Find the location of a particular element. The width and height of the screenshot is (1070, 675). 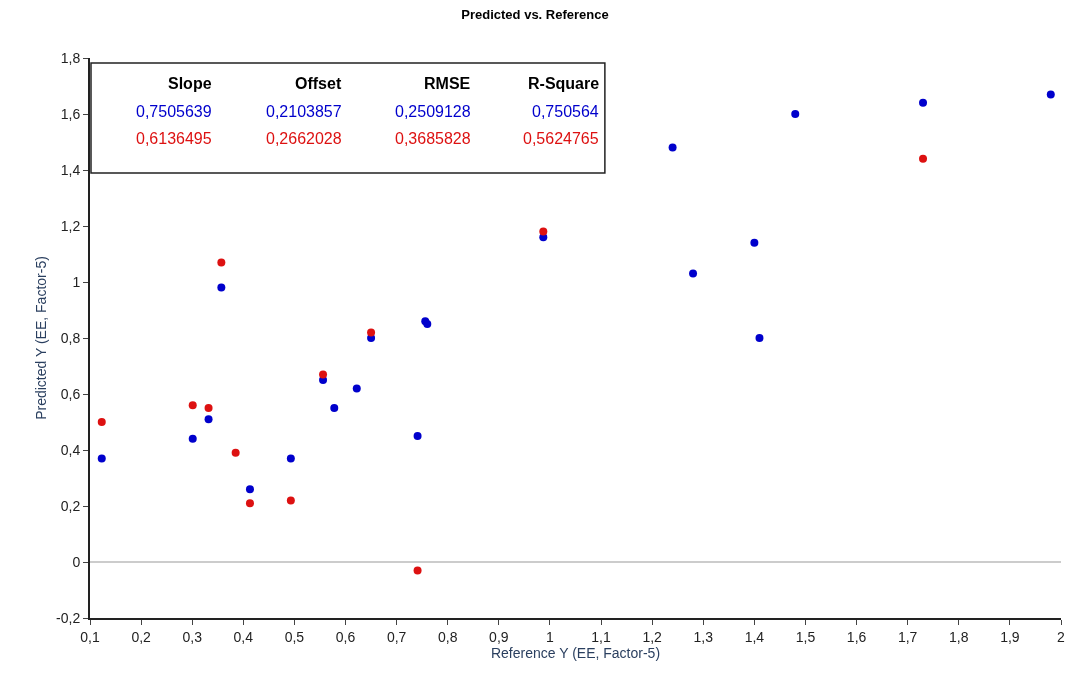

annotation: RMSE is located at coordinates (447, 83).